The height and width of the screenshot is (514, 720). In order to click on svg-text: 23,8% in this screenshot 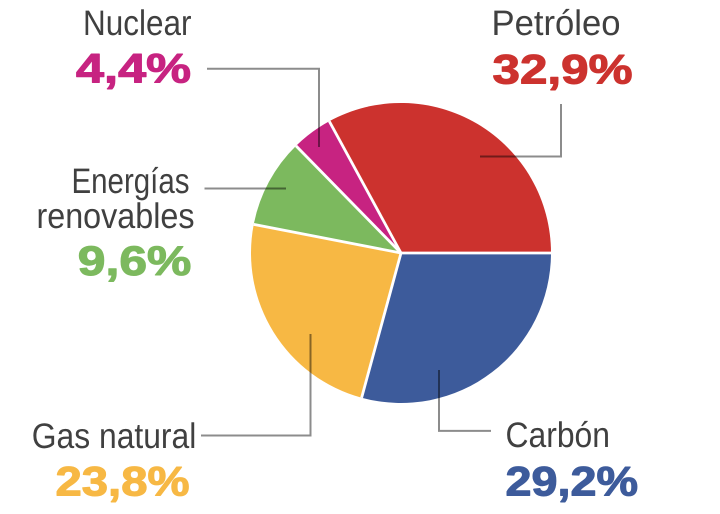, I will do `click(123, 481)`.